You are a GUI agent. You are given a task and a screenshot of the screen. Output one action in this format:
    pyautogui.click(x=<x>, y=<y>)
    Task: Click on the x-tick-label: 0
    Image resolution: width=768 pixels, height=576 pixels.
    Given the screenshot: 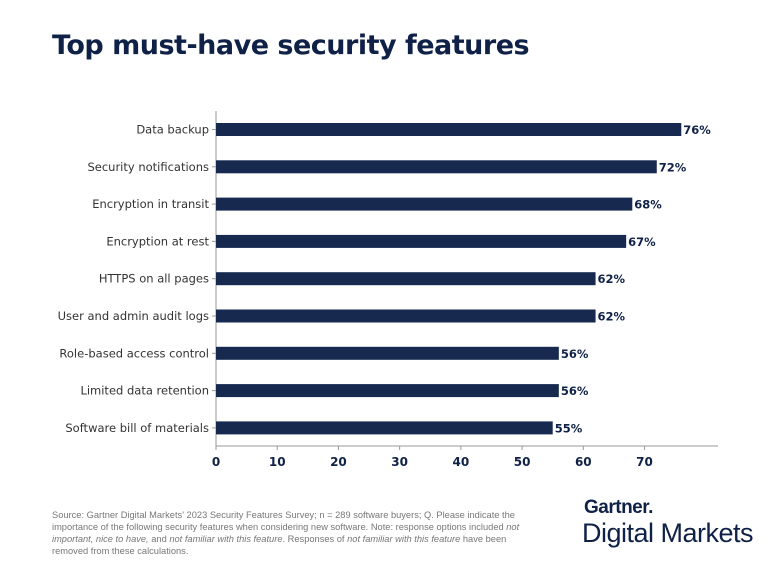 What is the action you would take?
    pyautogui.click(x=216, y=462)
    